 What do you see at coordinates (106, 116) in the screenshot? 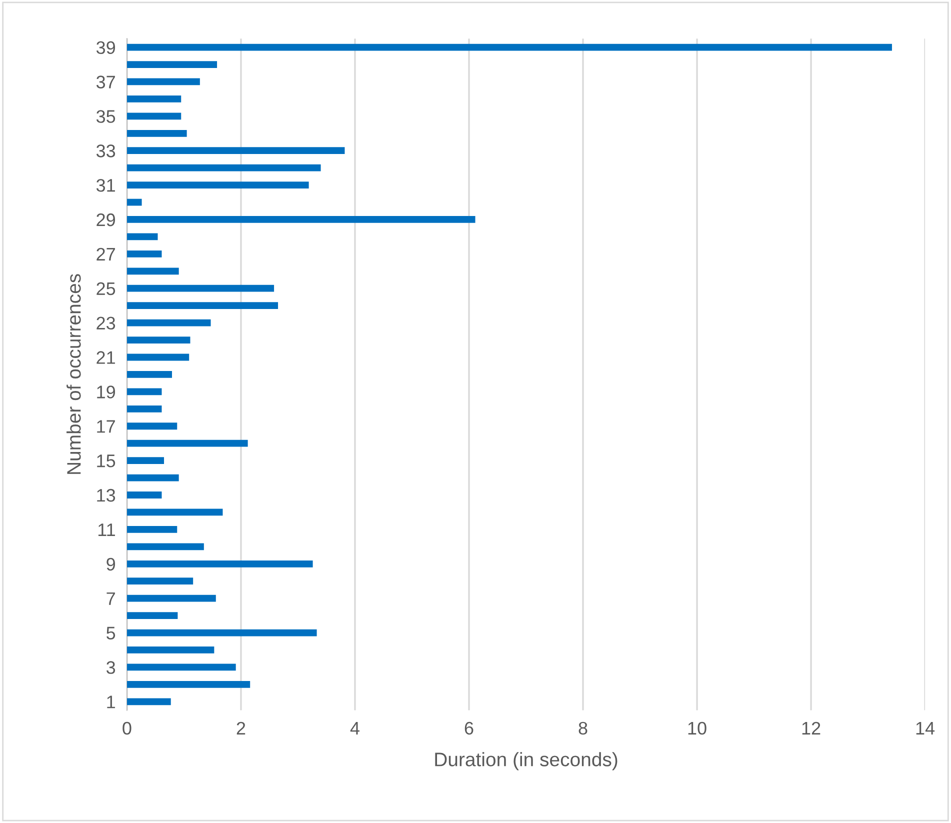
I see `y-tick-label: 35` at bounding box center [106, 116].